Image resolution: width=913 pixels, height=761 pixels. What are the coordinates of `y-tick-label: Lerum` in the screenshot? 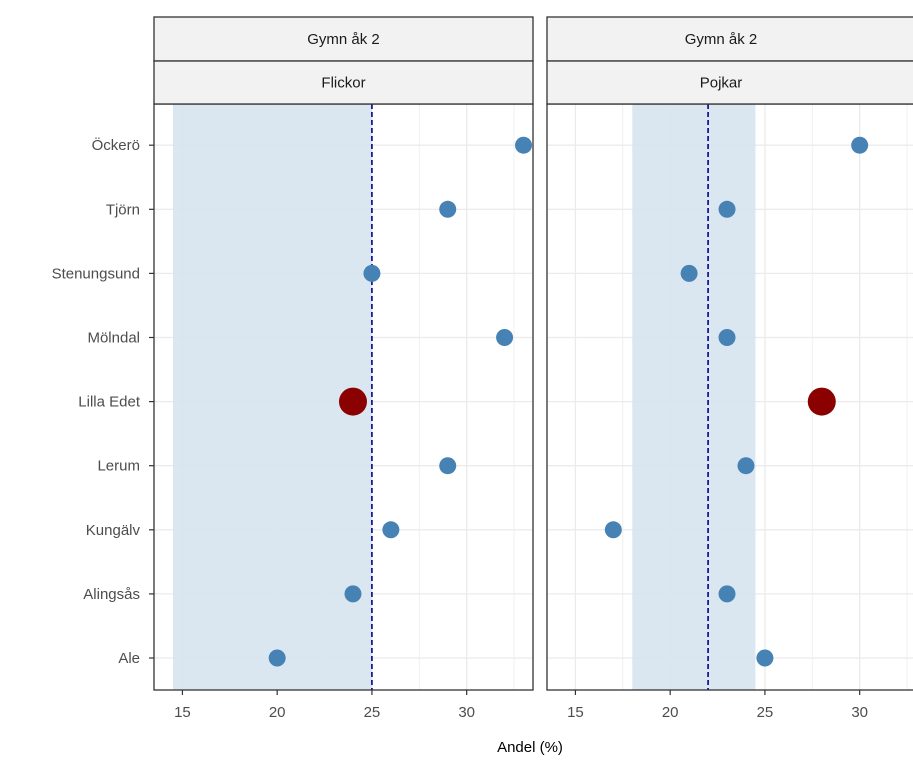 It's located at (118, 466).